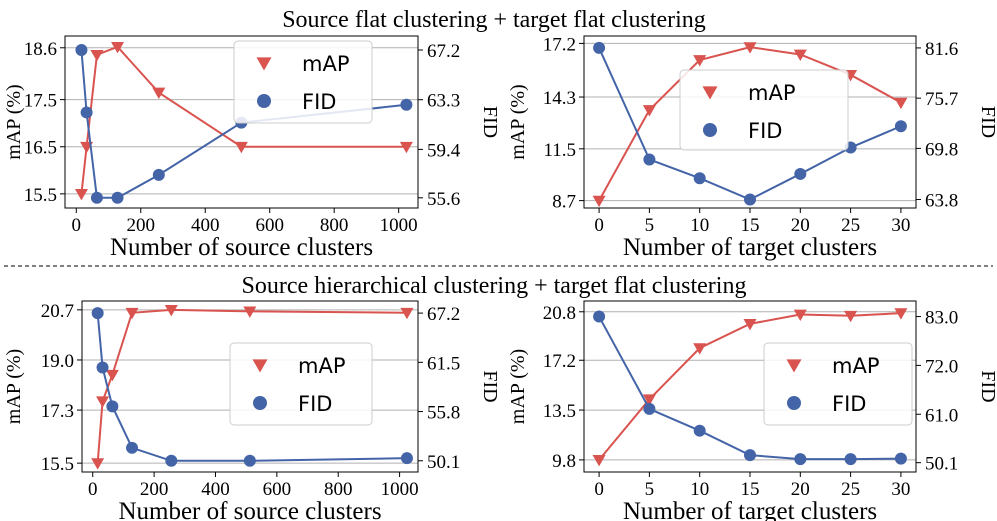  Describe the element at coordinates (559, 313) in the screenshot. I see `y-left-tick-label: 20.8` at that location.